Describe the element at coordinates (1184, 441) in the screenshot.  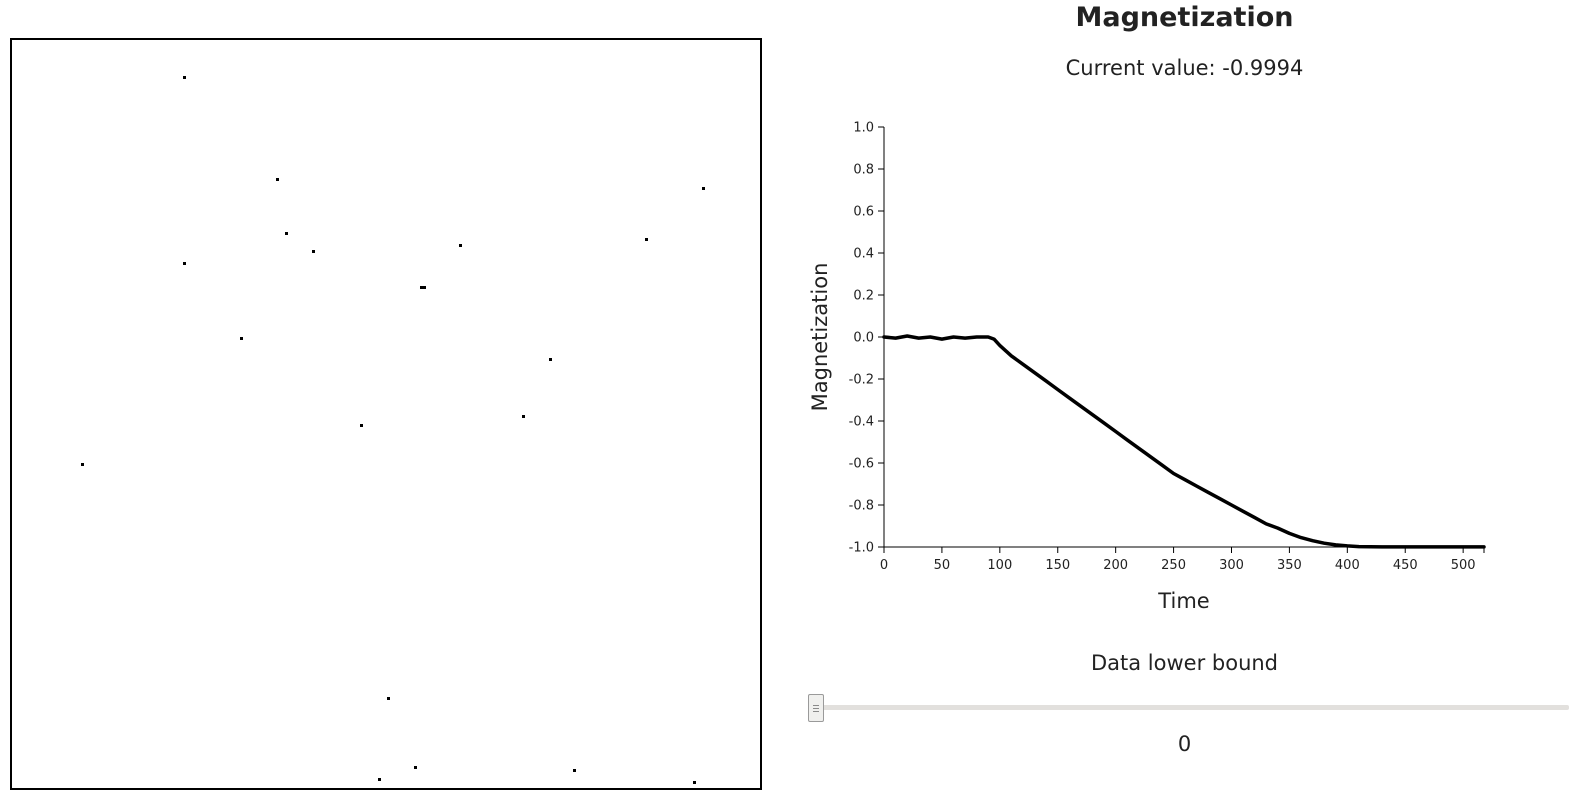
I see `magnetization-series-line` at that location.